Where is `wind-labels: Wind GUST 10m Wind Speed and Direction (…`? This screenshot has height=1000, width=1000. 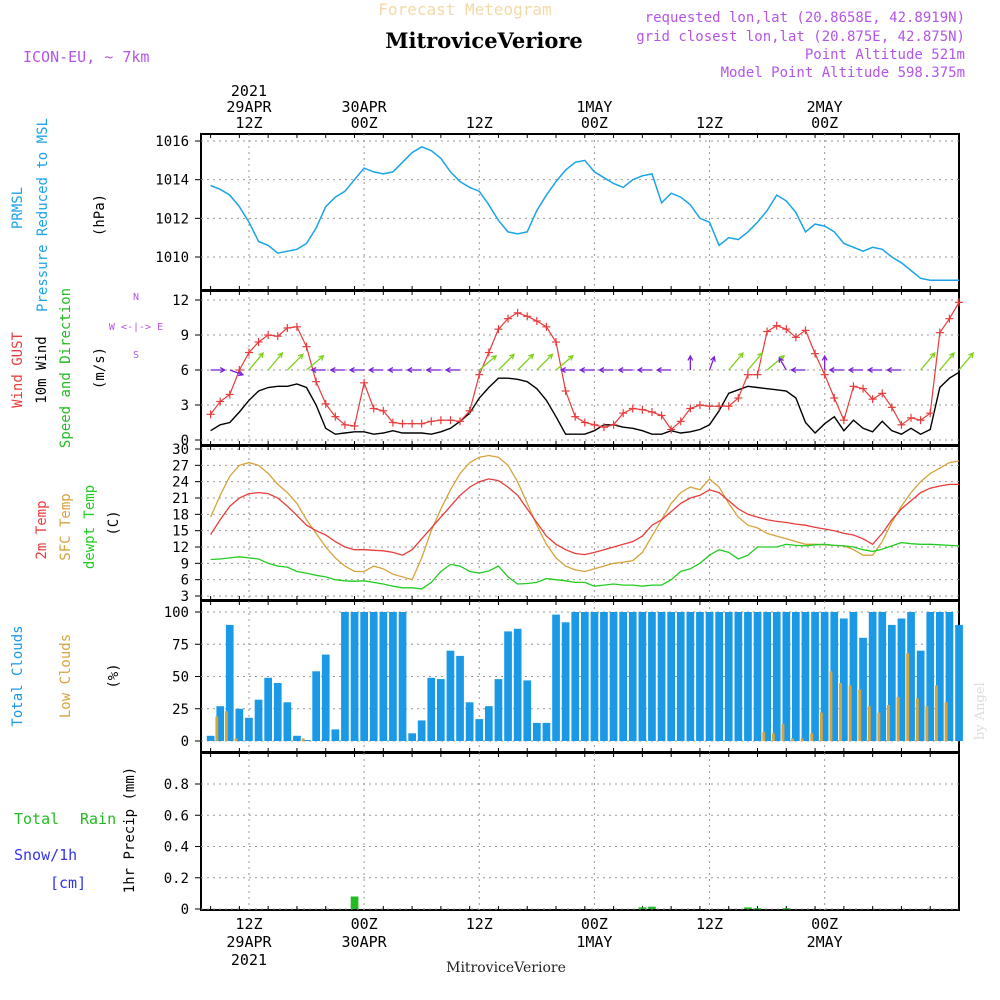 wind-labels: Wind GUST 10m Wind Speed and Direction (… is located at coordinates (86, 368).